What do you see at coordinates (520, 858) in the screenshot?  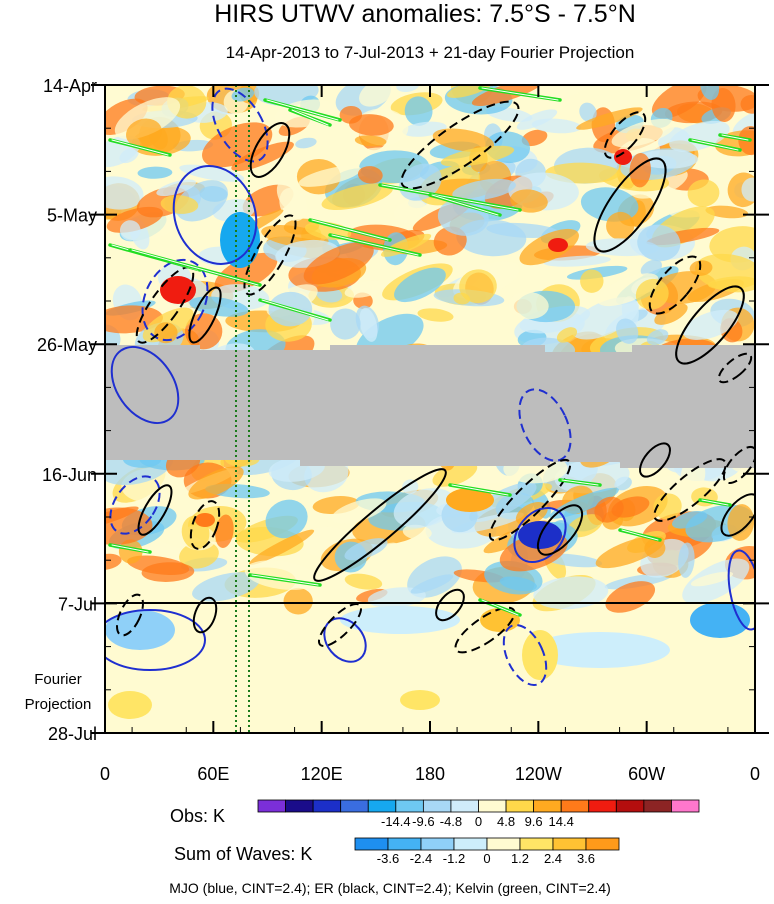 I see `colorbar-tick-label: 1.2` at bounding box center [520, 858].